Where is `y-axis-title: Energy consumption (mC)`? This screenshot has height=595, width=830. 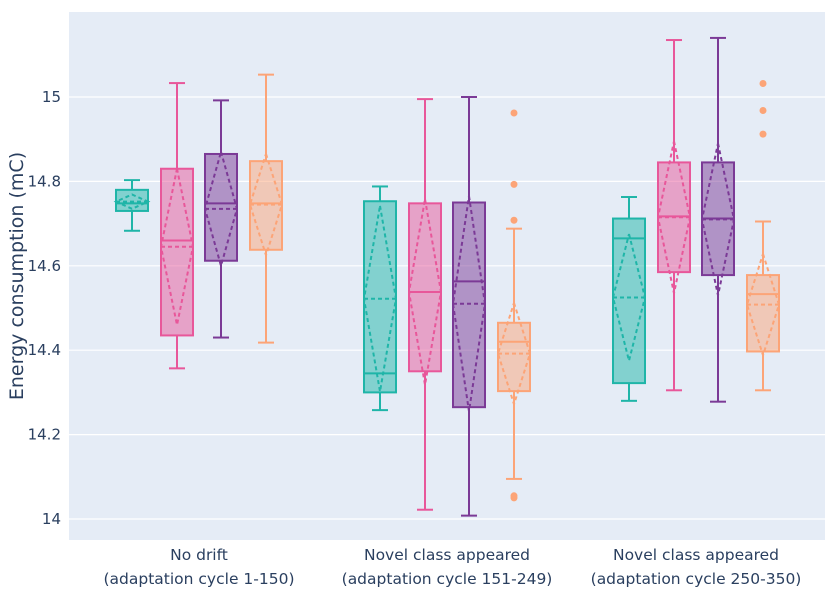
y-axis-title: Energy consumption (mC) is located at coordinates (17, 276).